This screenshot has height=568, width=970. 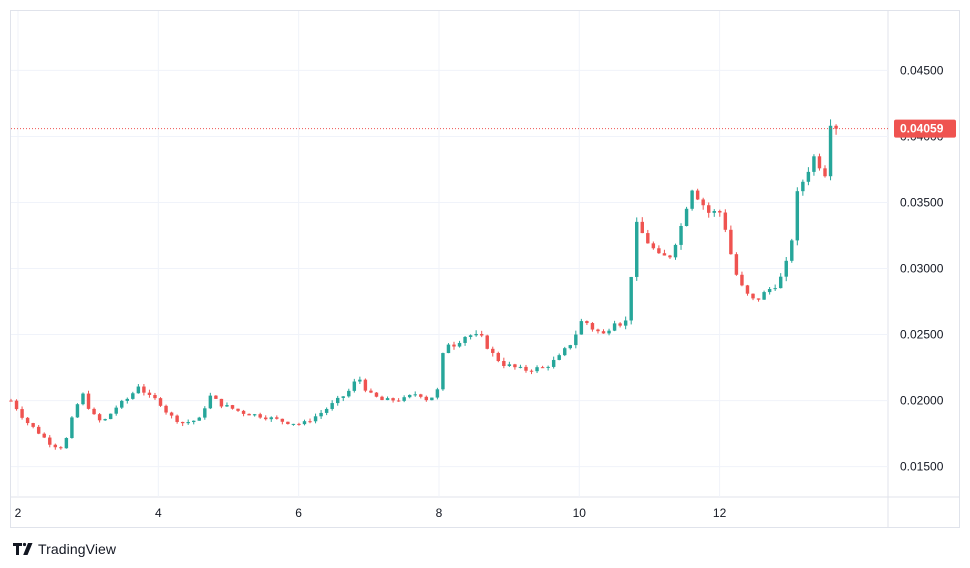 I want to click on x-tick-label: 2, so click(x=18, y=513).